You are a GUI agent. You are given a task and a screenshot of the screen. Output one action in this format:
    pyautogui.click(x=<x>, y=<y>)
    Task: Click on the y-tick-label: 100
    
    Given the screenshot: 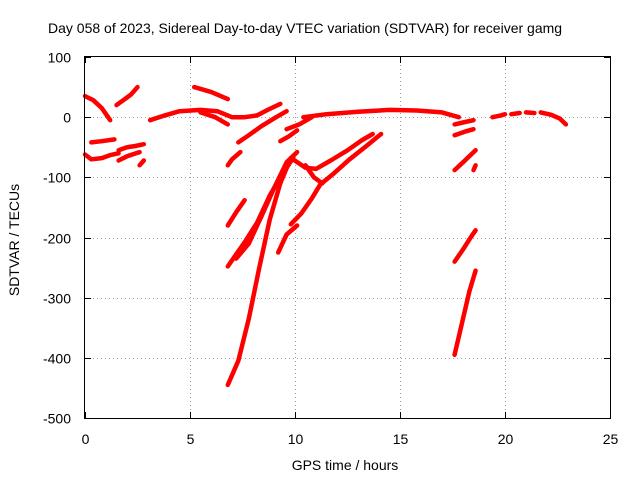 What is the action you would take?
    pyautogui.click(x=60, y=58)
    